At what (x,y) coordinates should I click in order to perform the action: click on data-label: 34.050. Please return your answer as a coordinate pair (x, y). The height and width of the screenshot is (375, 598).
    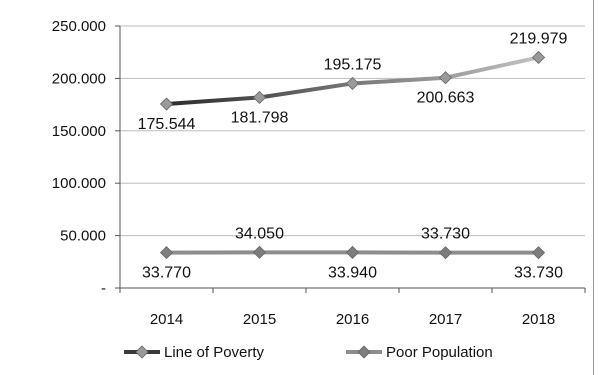
    Looking at the image, I should click on (259, 233).